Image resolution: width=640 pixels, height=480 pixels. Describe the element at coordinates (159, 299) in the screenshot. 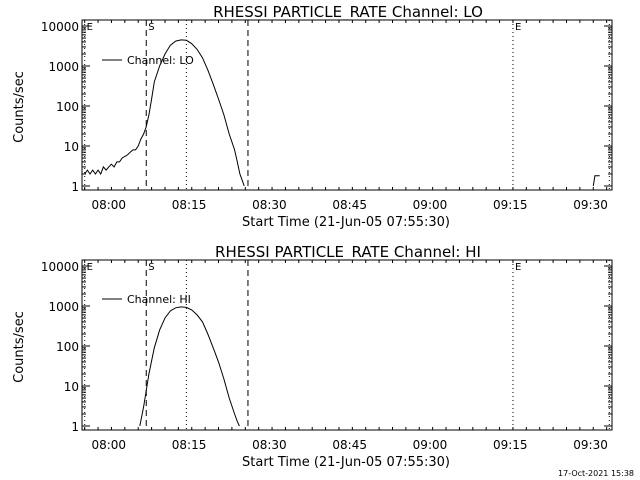

I see `legend-label: Channel: HI` at that location.